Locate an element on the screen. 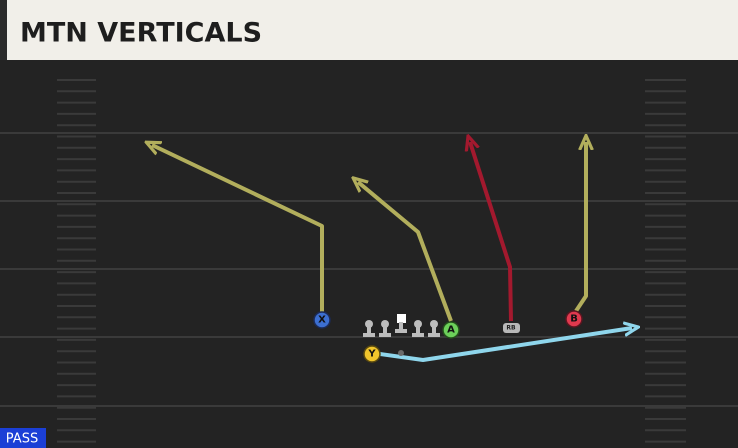 Image resolution: width=738 pixels, height=448 pixels. player-x: X is located at coordinates (322, 320).